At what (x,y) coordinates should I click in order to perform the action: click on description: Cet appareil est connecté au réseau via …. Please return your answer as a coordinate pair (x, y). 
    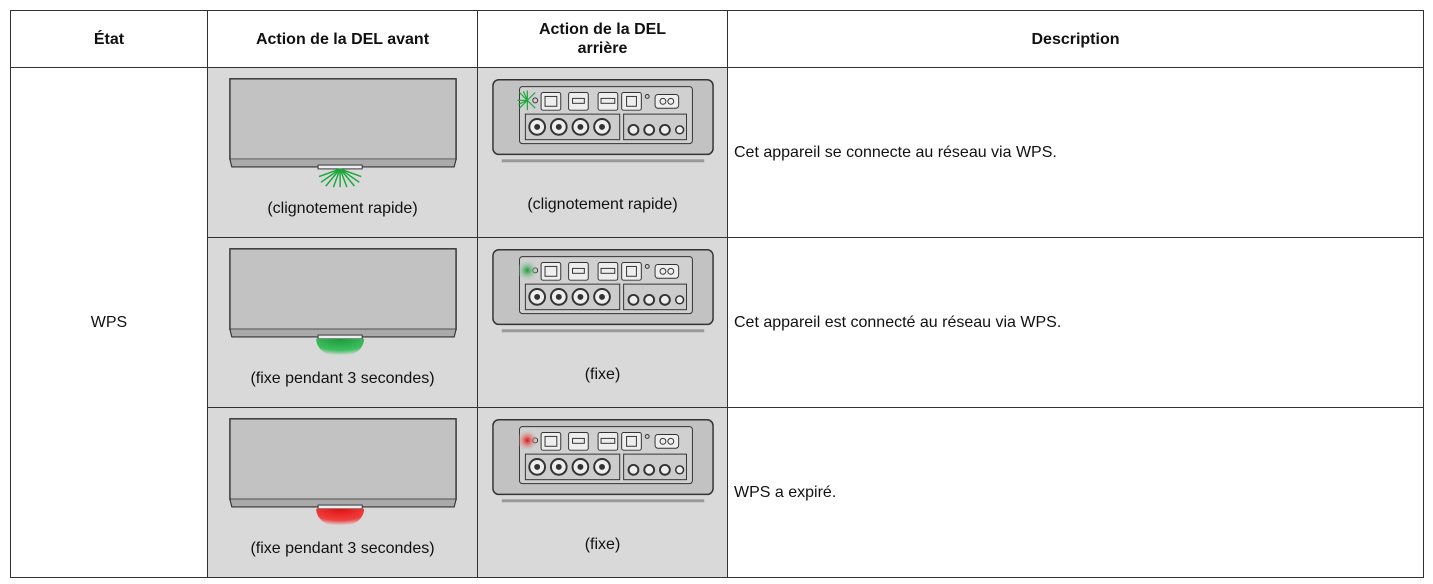
    Looking at the image, I should click on (1075, 322).